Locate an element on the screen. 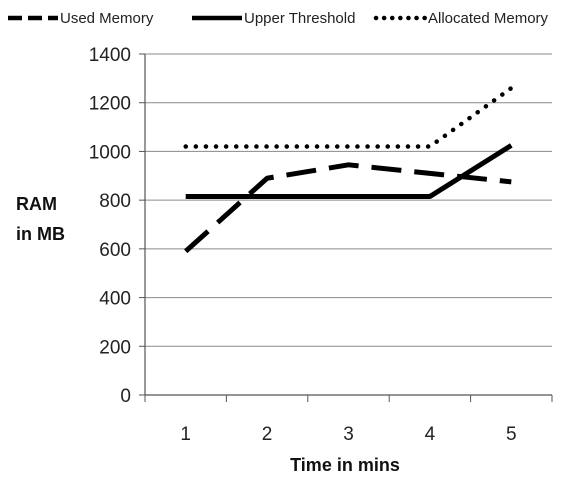 The image size is (582, 479). x-tick-label: 3 is located at coordinates (348, 434).